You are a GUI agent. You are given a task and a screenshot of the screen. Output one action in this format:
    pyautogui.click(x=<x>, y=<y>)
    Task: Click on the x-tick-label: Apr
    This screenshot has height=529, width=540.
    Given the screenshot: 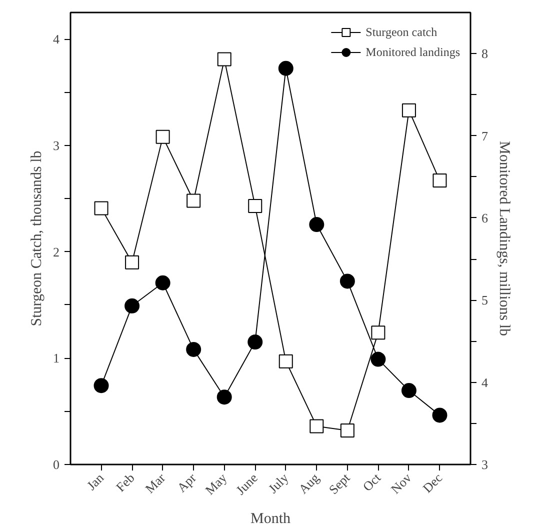 What is the action you would take?
    pyautogui.click(x=187, y=483)
    